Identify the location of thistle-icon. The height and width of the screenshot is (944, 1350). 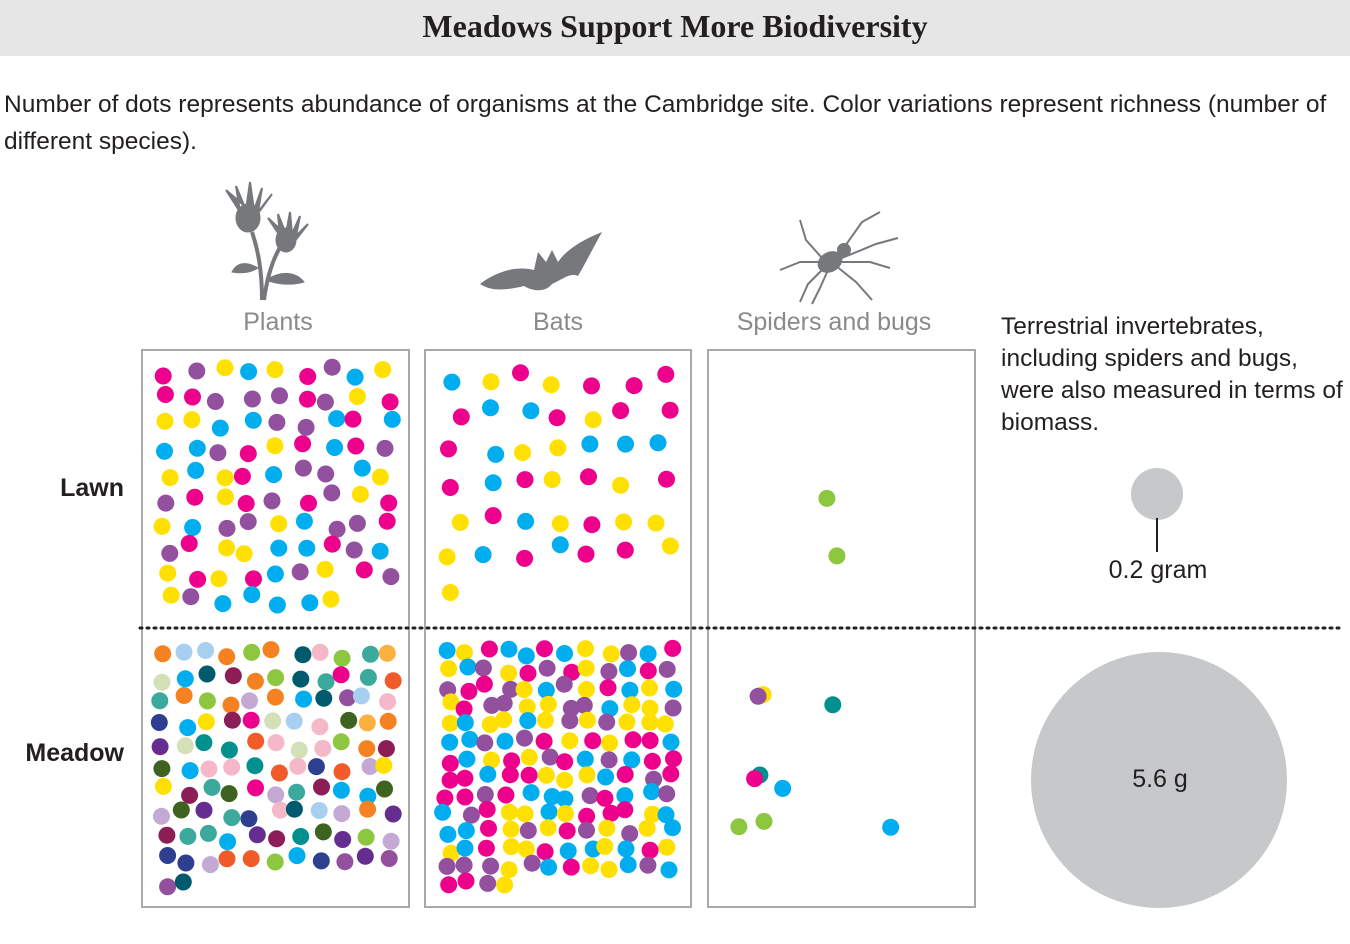
(267, 241).